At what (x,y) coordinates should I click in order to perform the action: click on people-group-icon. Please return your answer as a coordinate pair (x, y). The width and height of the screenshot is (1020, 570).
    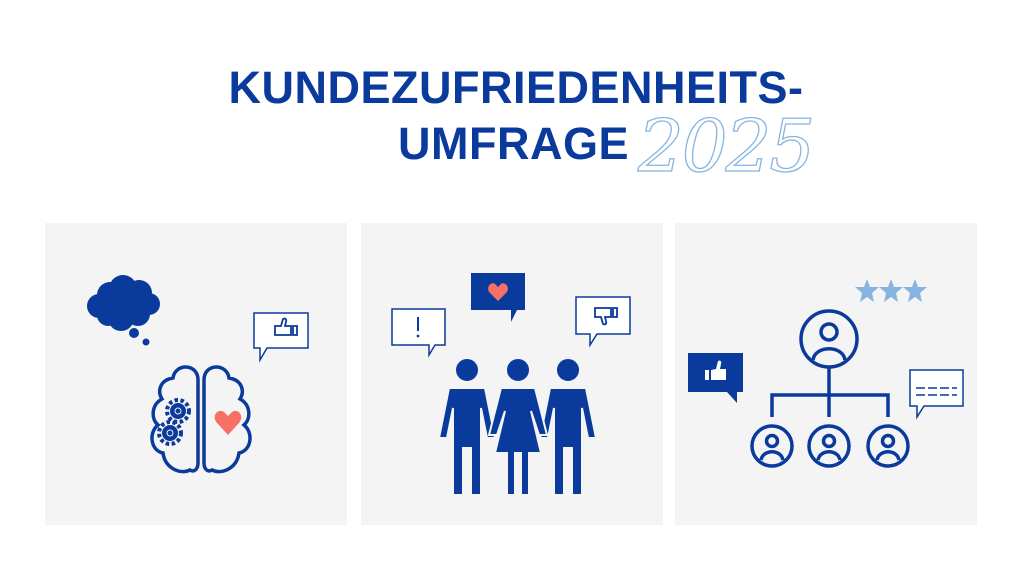
    Looking at the image, I should click on (517, 426).